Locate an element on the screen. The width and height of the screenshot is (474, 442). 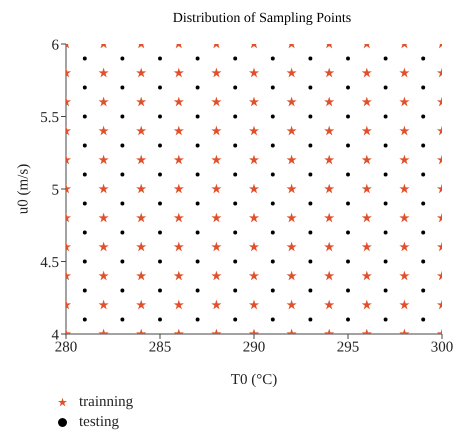
x-tick-label: 295 is located at coordinates (348, 348).